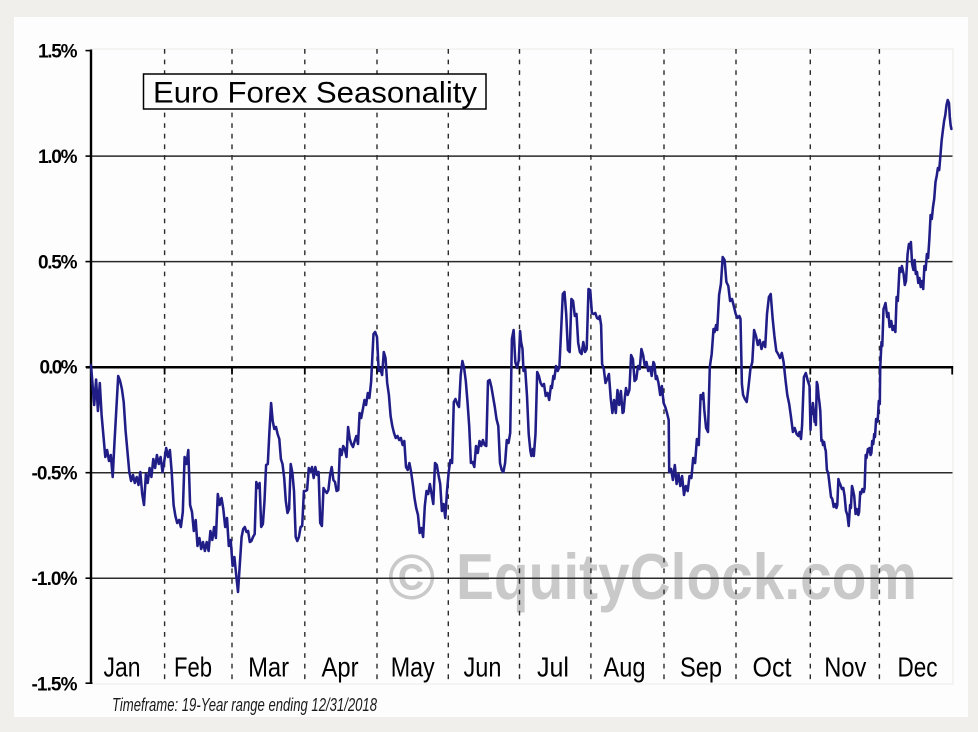  Describe the element at coordinates (686, 576) in the screenshot. I see `svg-text: EquityClock.com` at that location.